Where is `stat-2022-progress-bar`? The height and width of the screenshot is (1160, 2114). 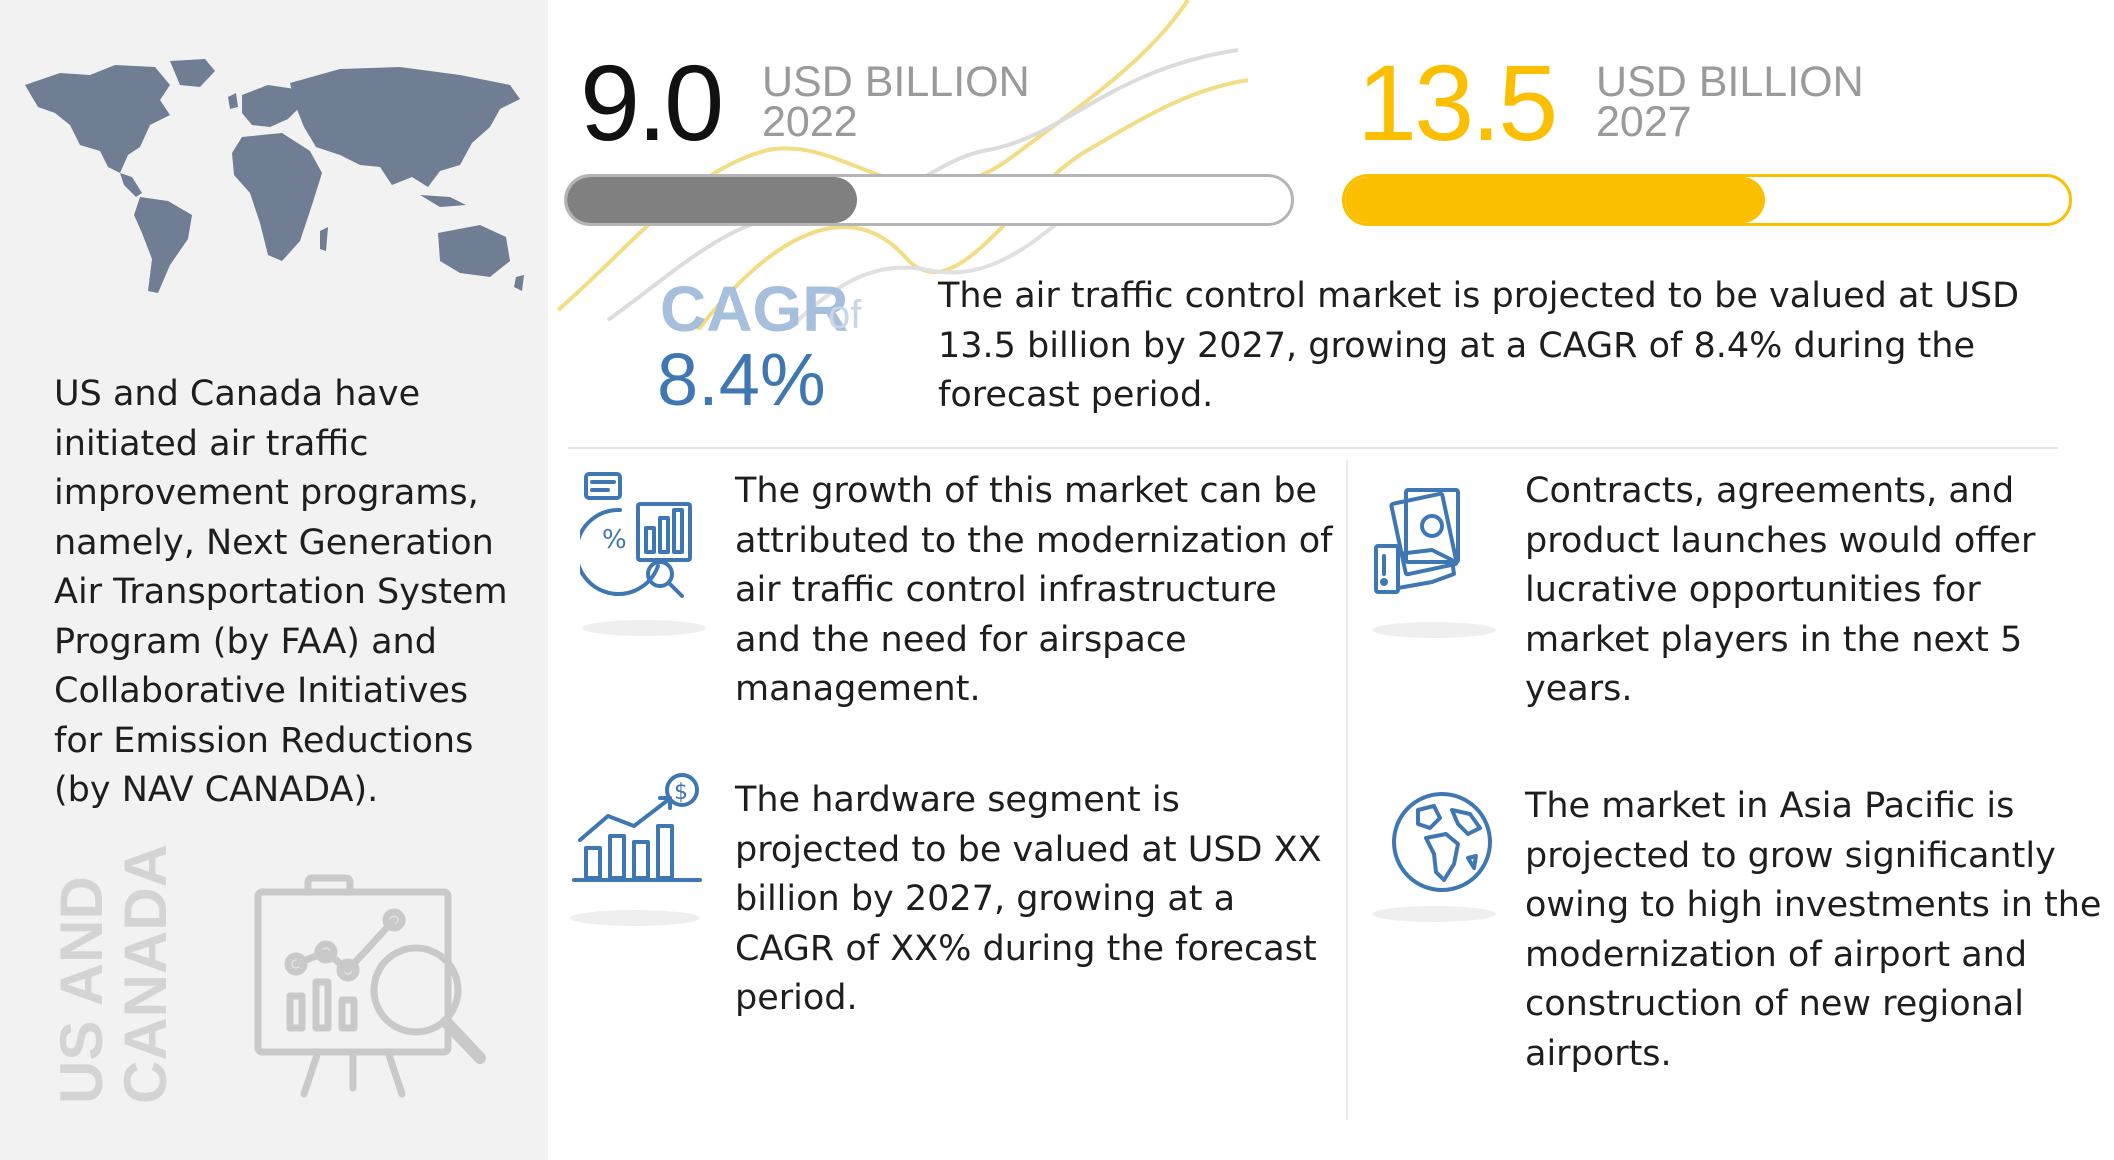
stat-2022-progress-bar is located at coordinates (929, 200).